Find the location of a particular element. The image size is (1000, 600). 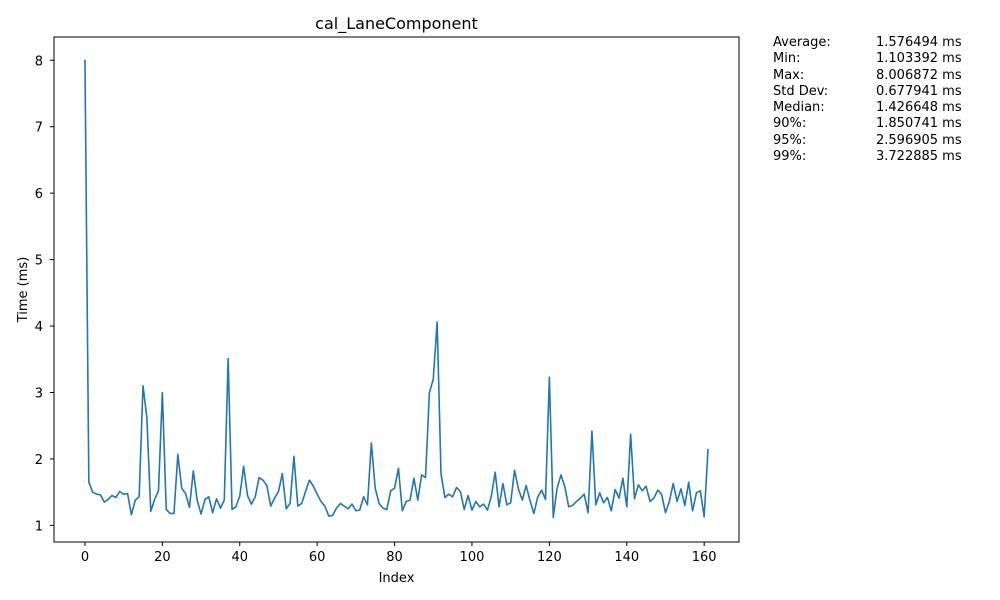

stat-row: Average: 1.576494 ms is located at coordinates (867, 43).